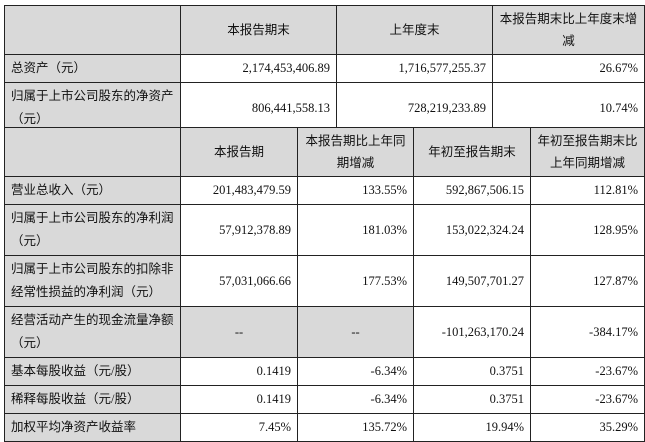 Image resolution: width=645 pixels, height=442 pixels. I want to click on cell: 10.74%, so click(568, 108).